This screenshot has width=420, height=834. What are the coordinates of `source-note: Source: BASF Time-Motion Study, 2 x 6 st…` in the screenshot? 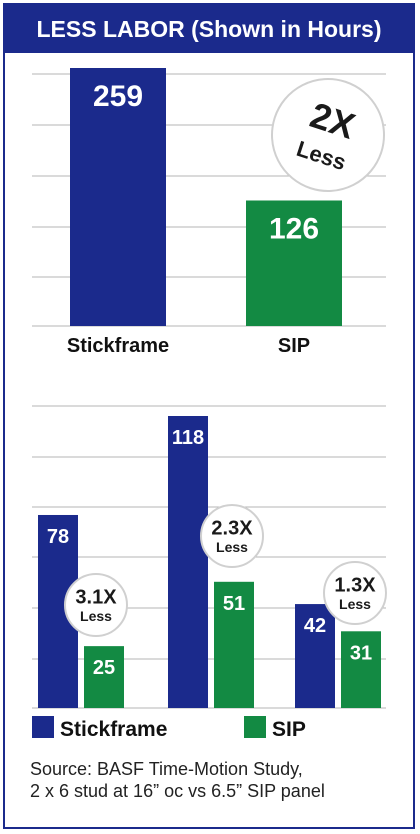 It's located at (215, 780).